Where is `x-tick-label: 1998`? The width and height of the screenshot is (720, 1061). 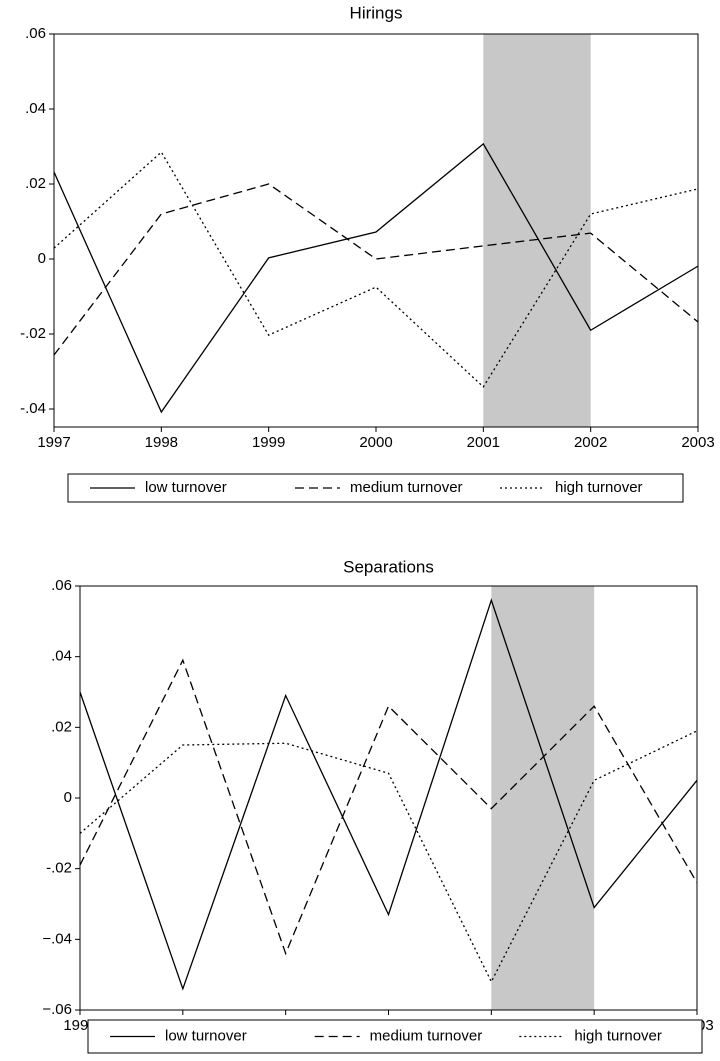
x-tick-label: 1998 is located at coordinates (161, 442).